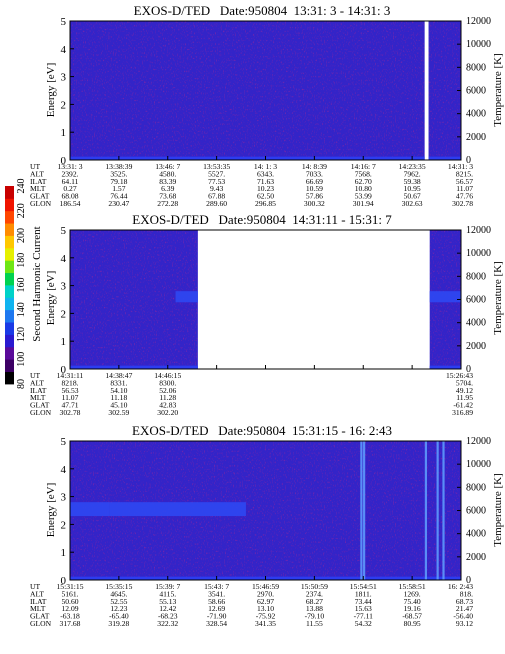  Describe the element at coordinates (412, 203) in the screenshot. I see `table-cell: 302.63` at that location.